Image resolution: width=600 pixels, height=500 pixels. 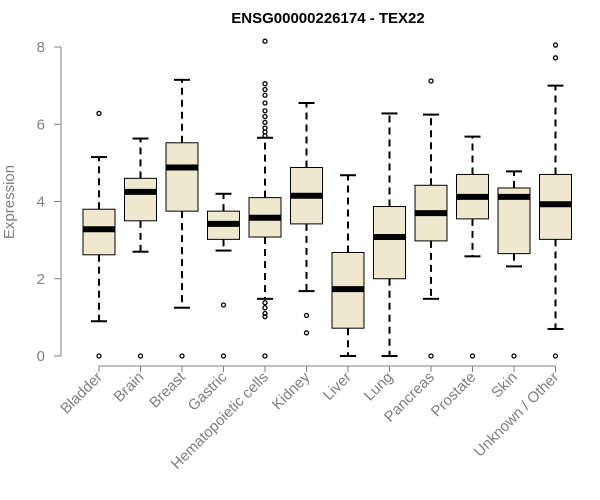 I want to click on box-unknown-other, so click(x=555, y=200).